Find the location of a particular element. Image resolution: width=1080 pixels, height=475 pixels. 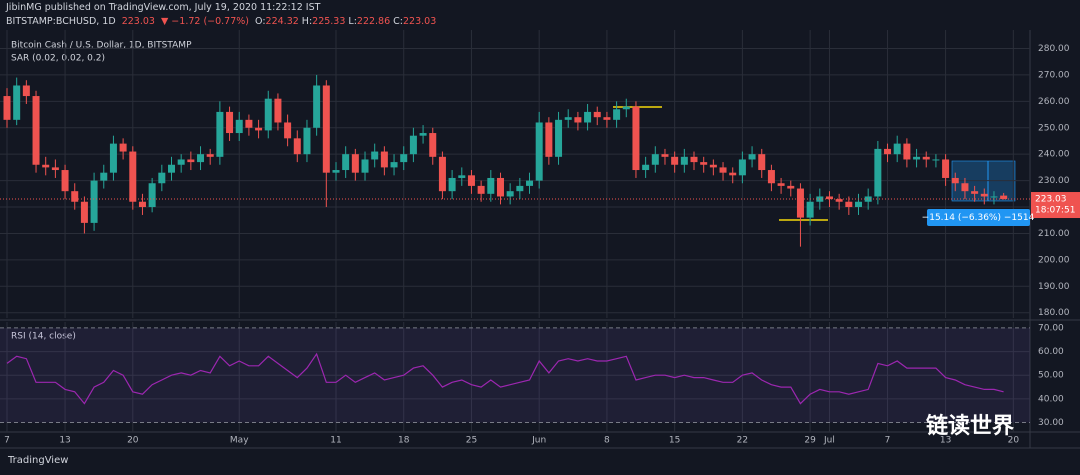

y-tick-label: 240.00 is located at coordinates (1054, 155).